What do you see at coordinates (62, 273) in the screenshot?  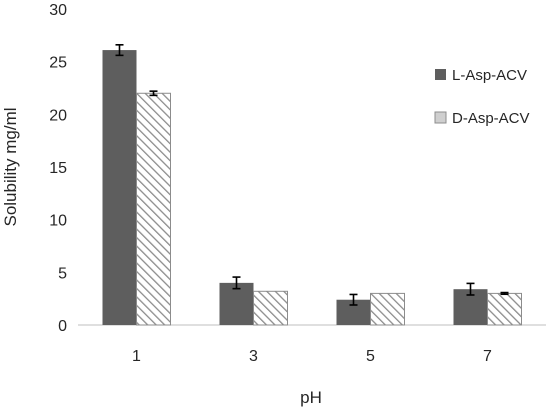 I see `y-tick-label: 5` at bounding box center [62, 273].